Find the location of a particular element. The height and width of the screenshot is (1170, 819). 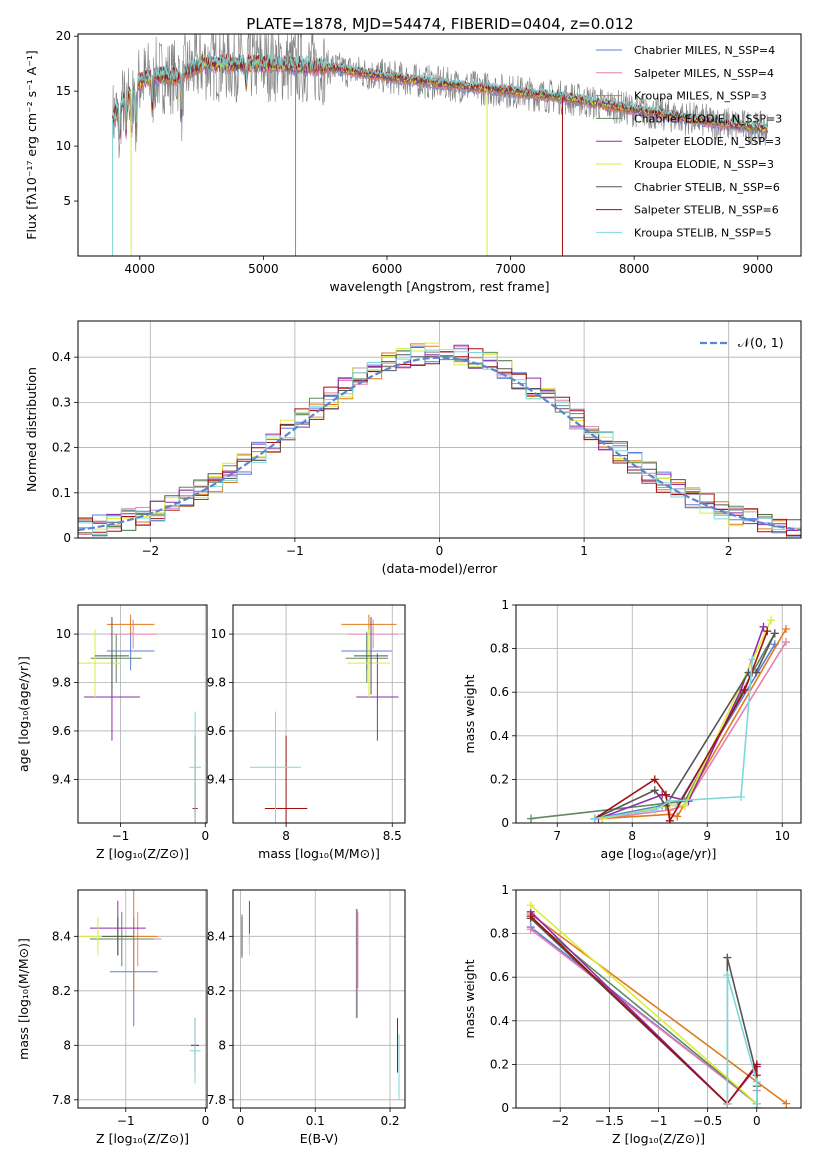

x-tick-label: 9000 is located at coordinates (757, 269).